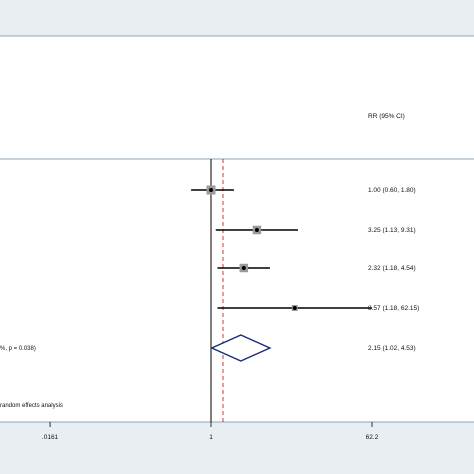 This screenshot has width=474, height=474. Describe the element at coordinates (392, 230) in the screenshot. I see `ci-label: 3.25 (1.13, 9.31)` at that location.